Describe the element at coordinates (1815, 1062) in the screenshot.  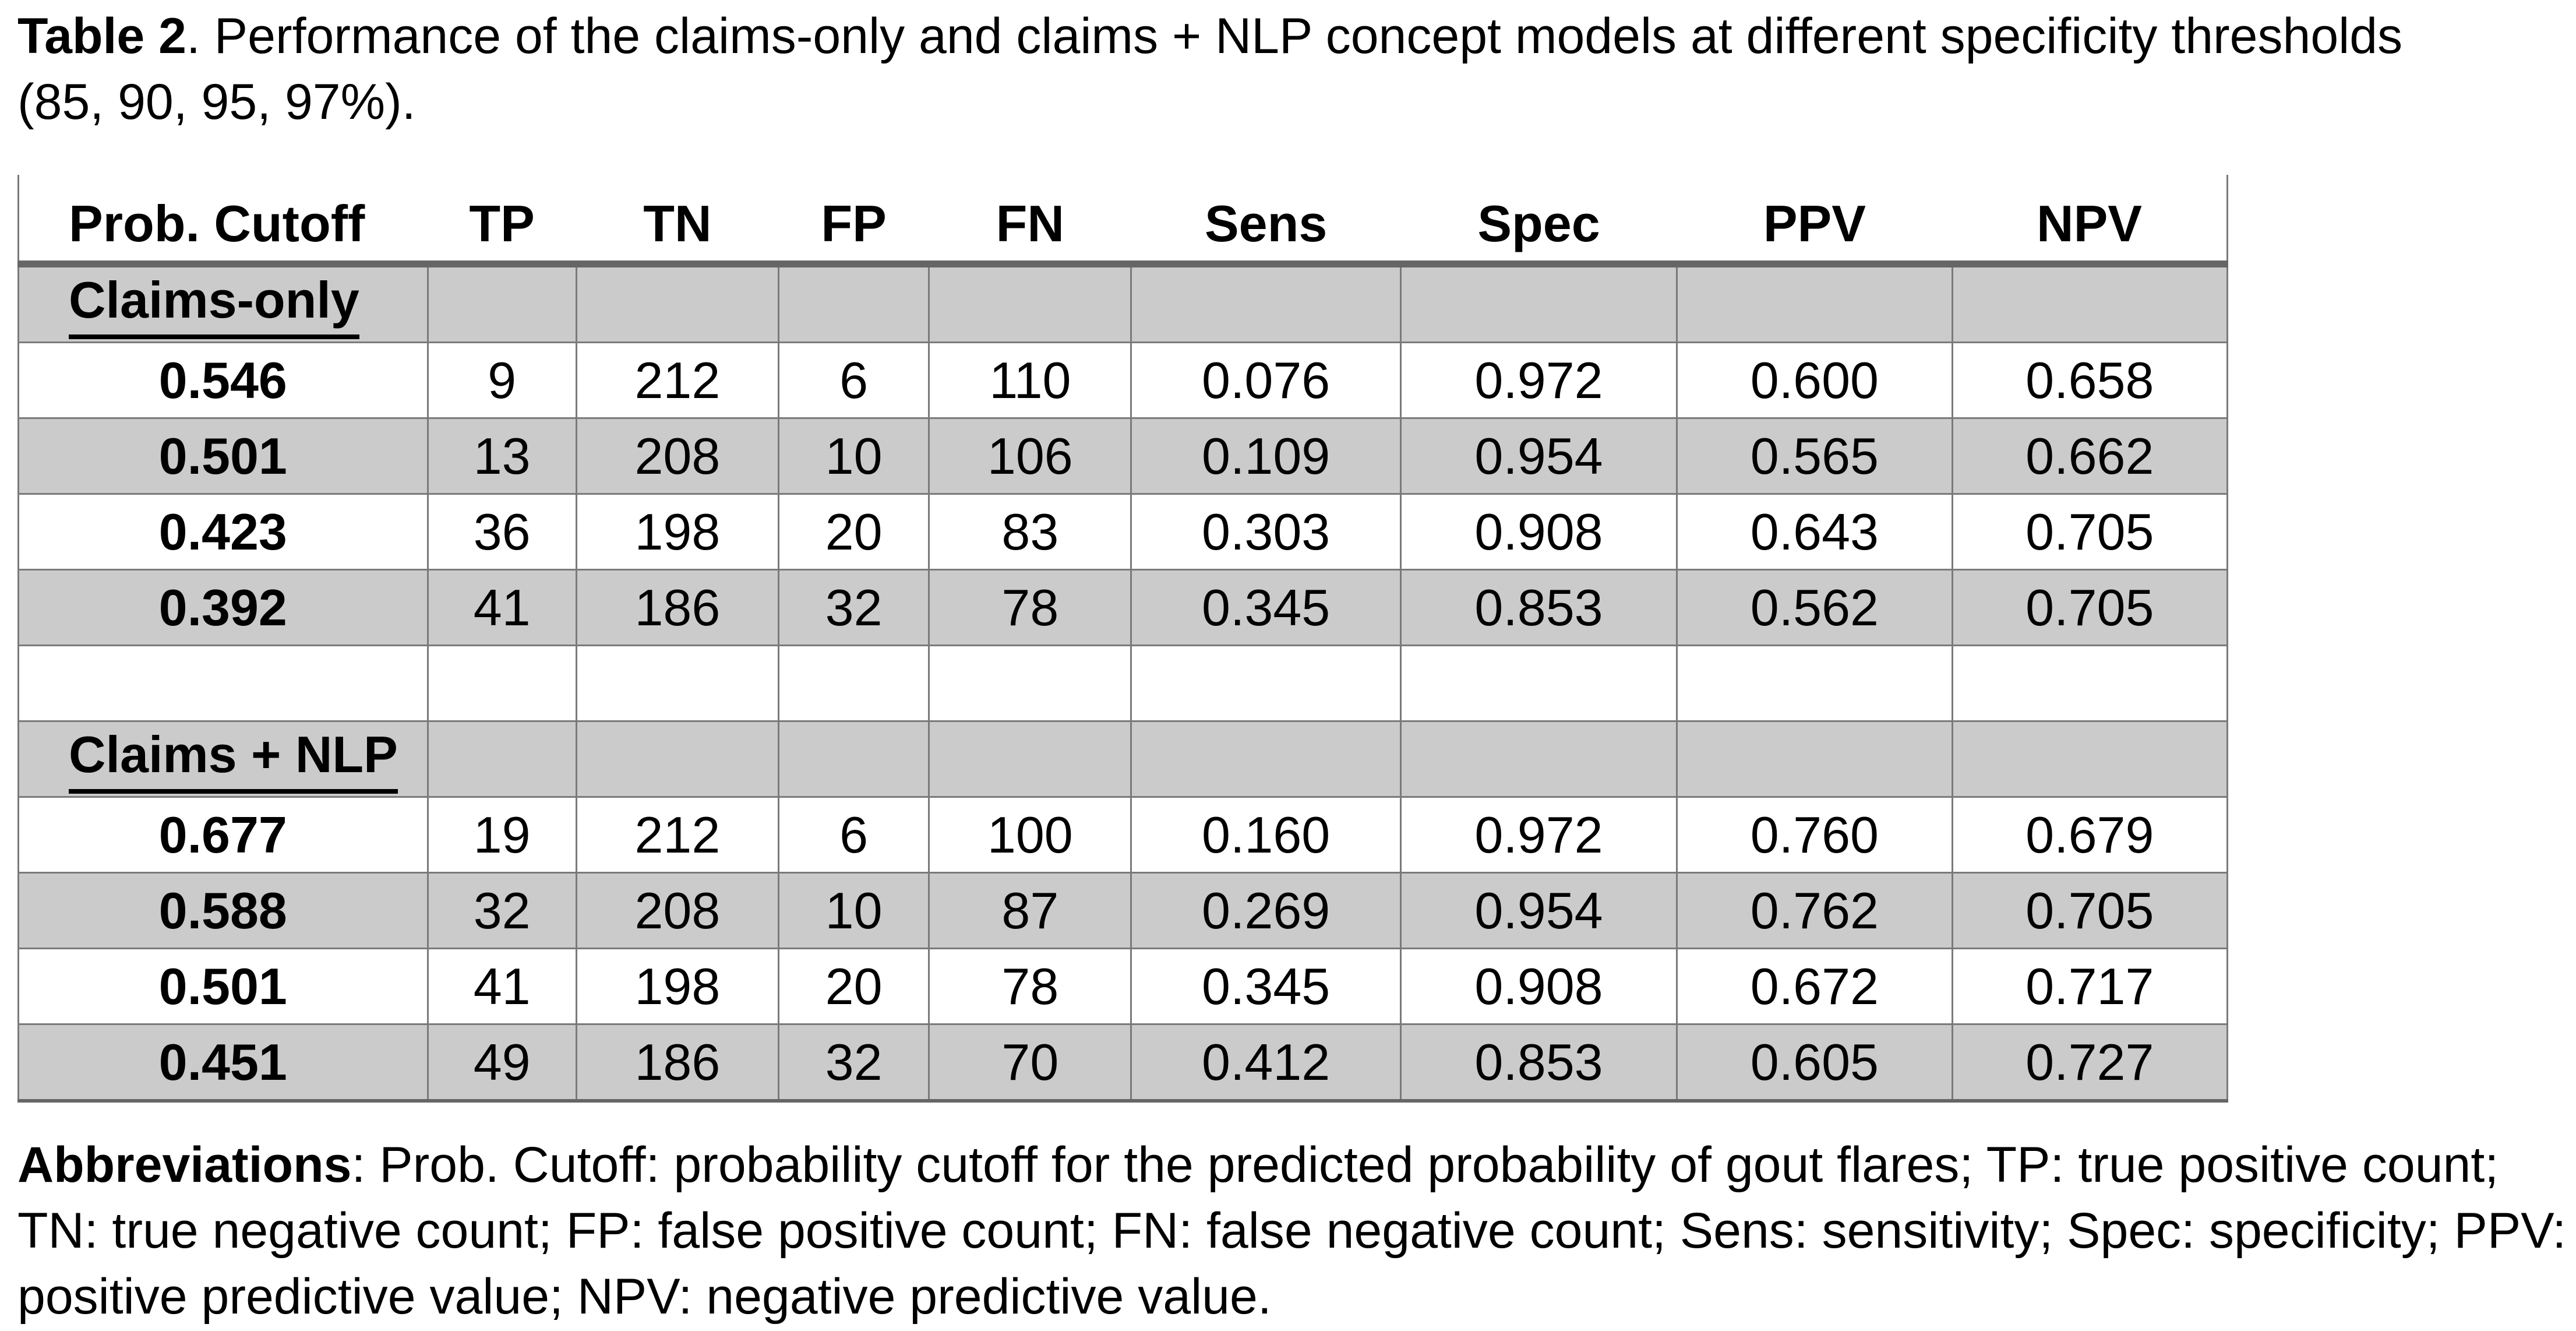
I see `value-cell: 0.605` at that location.